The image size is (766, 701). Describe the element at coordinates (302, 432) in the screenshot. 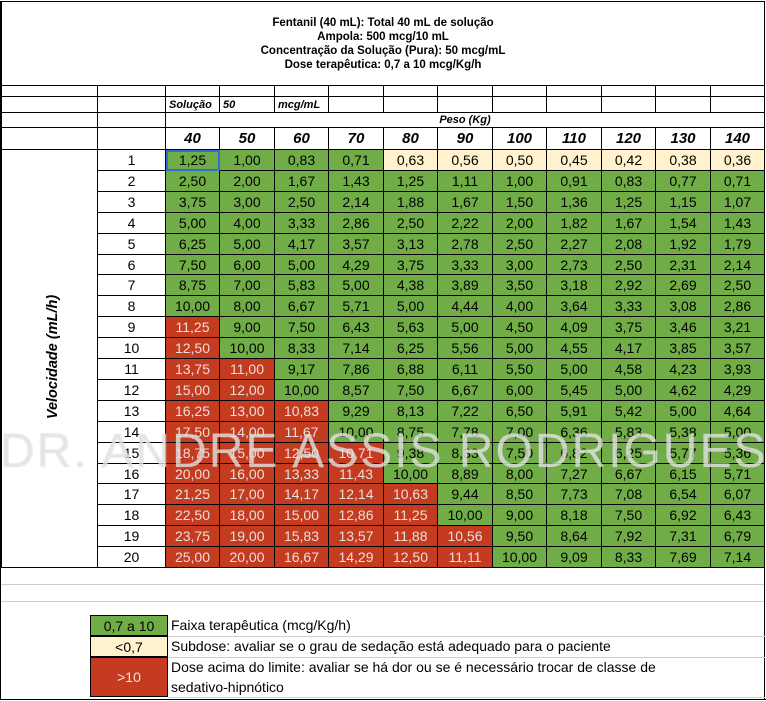

I see `dose-cell: 11,67` at that location.